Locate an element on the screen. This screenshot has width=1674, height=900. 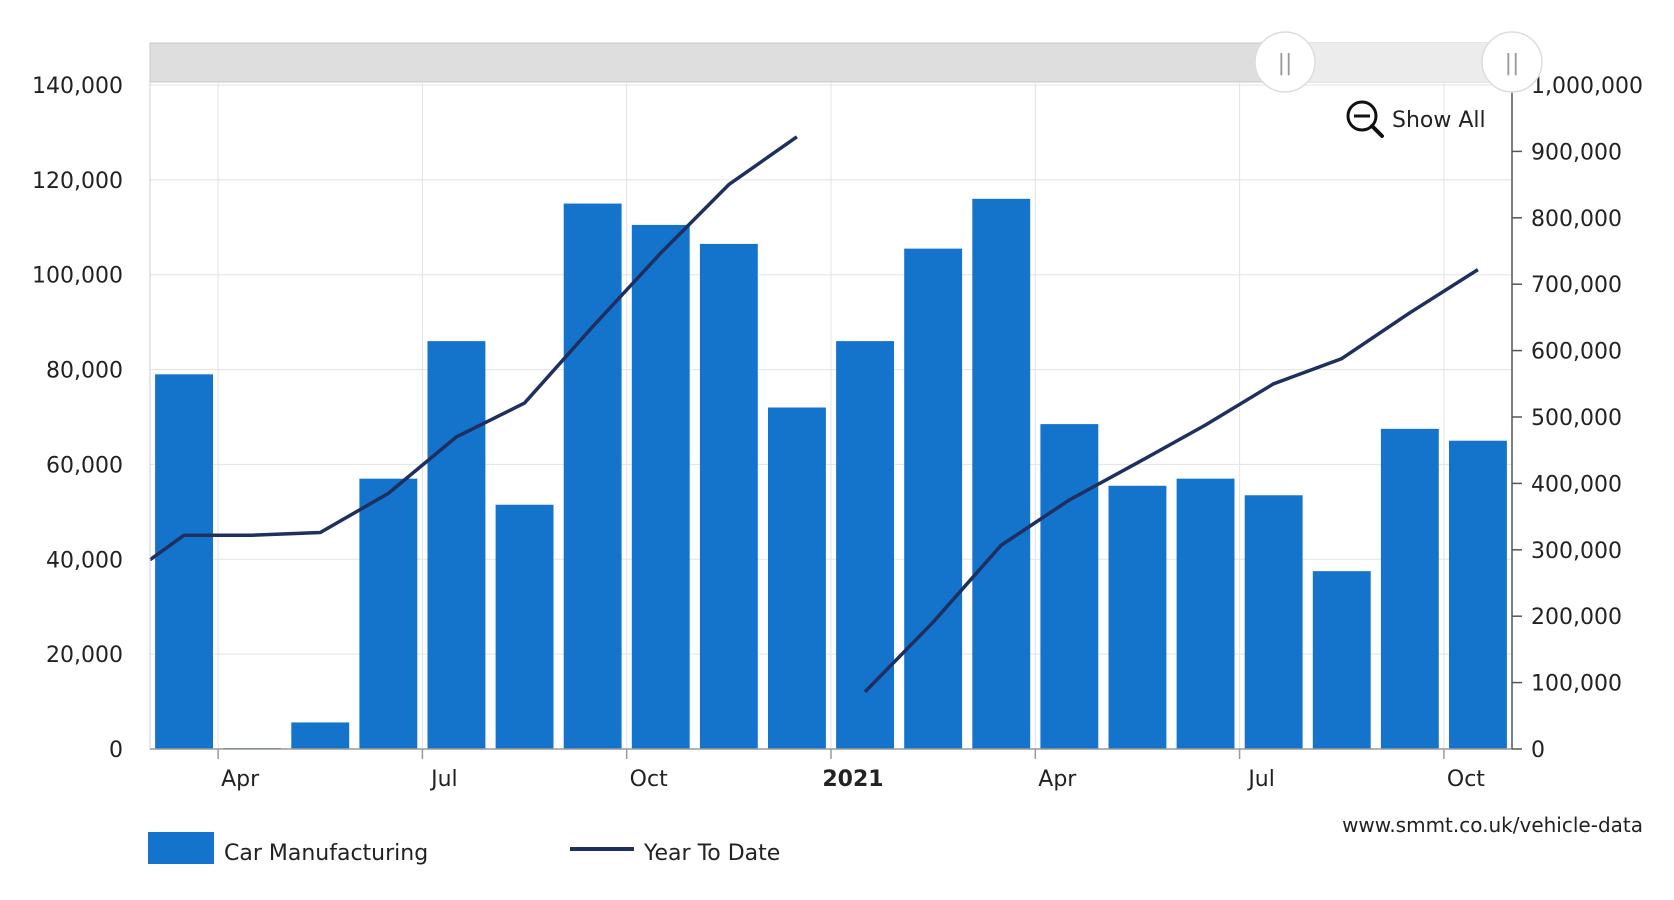
right-tick-label: 300,000 is located at coordinates (1576, 551).